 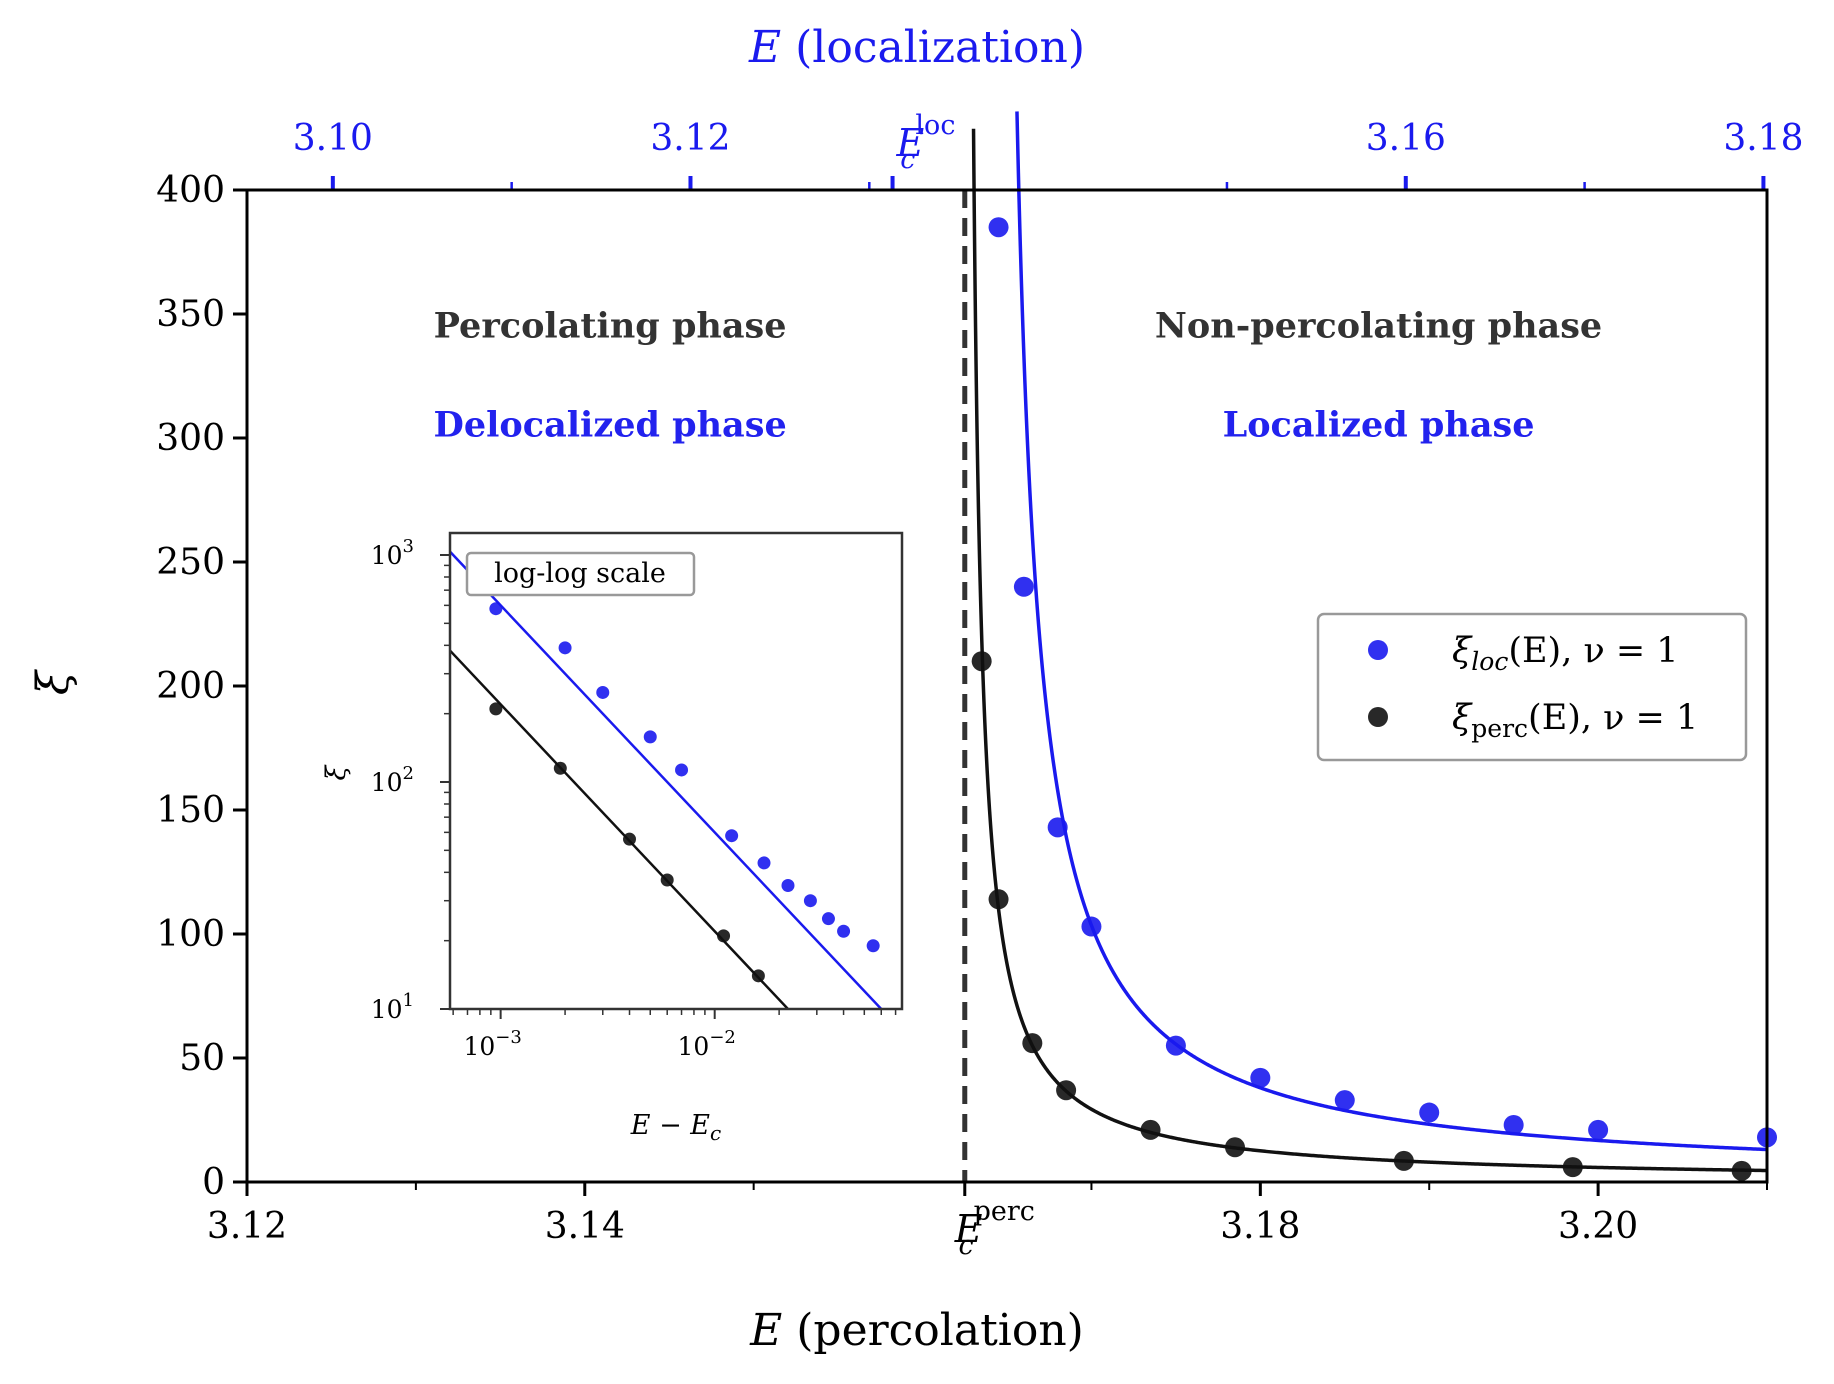 What do you see at coordinates (610, 325) in the screenshot?
I see `phase-label: Percolating phase` at bounding box center [610, 325].